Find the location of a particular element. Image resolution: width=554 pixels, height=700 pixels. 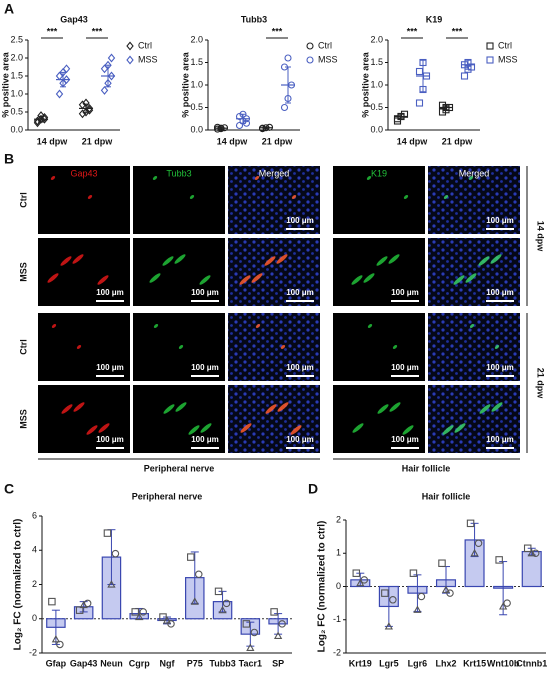

x-tick-label: Cgrp is located at coordinates (139, 663).